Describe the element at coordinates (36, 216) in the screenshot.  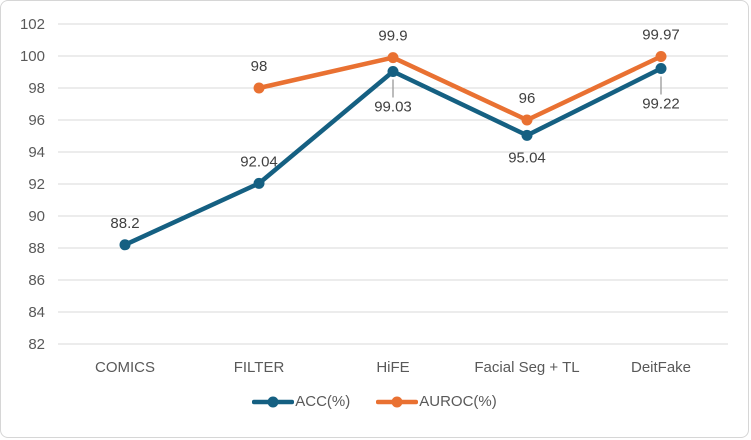
I see `y-tick-label: 90` at that location.